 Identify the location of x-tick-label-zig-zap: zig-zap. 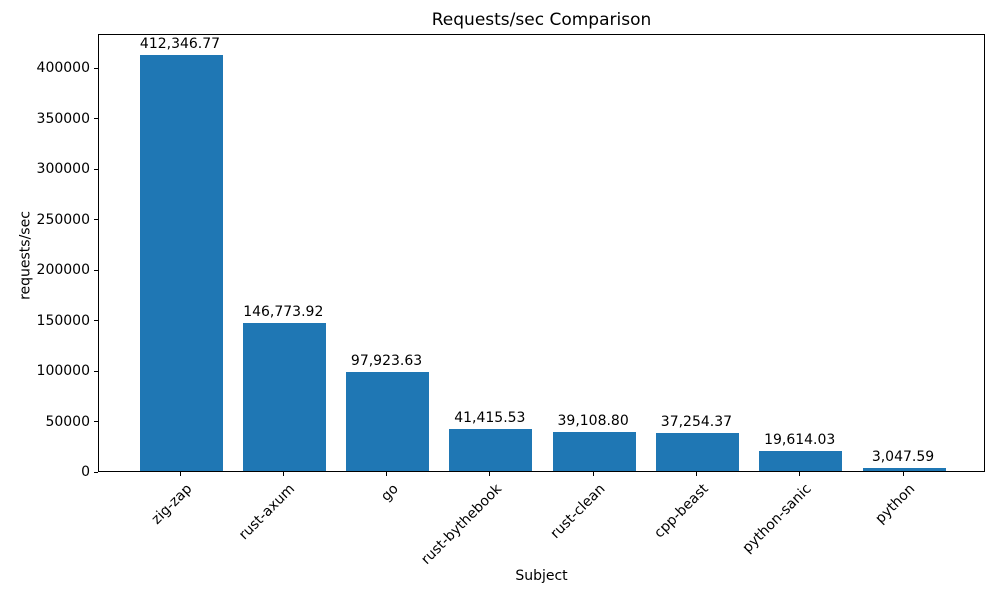
(172, 504).